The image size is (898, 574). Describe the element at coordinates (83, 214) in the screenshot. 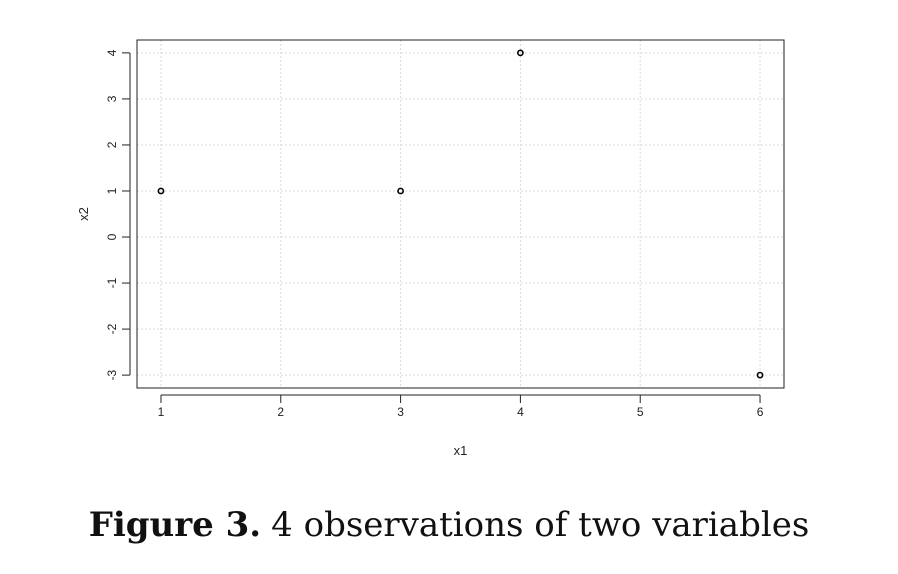

I see `y-axis-title: x2` at that location.